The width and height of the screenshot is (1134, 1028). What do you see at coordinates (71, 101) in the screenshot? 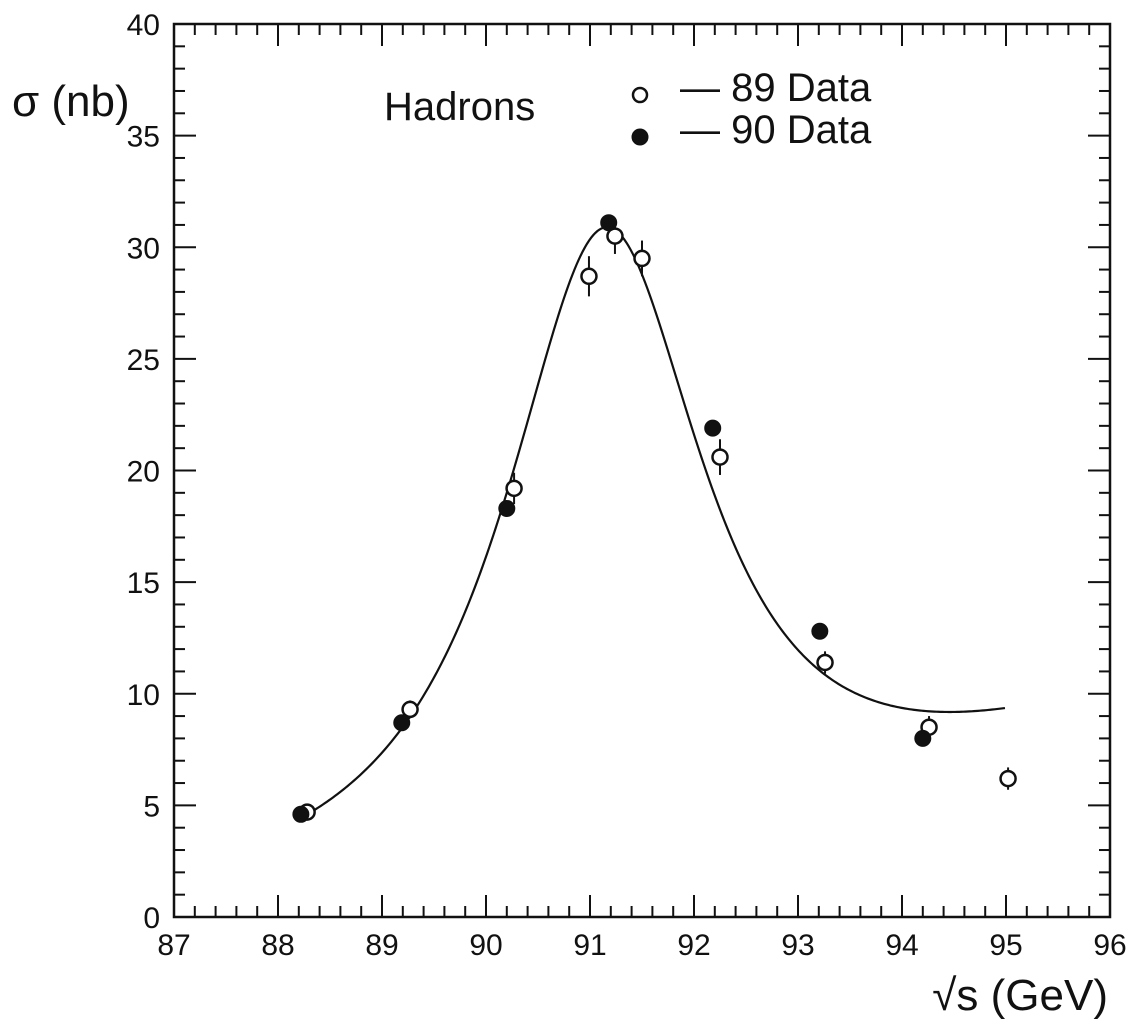
I see `y-axis-title: σ (nb)` at bounding box center [71, 101].